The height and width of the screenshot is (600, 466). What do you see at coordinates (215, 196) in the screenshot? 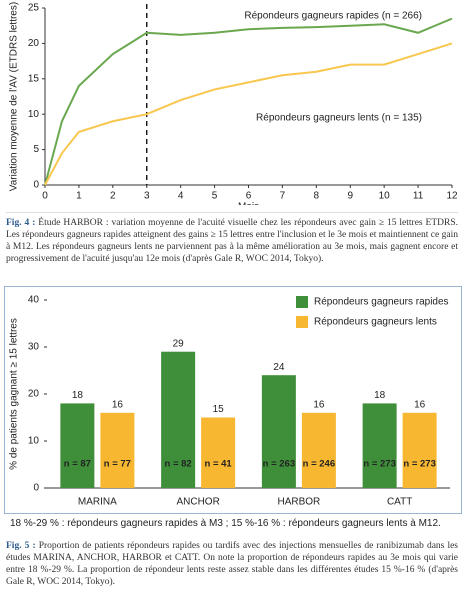
I see `x-tick-label: 5` at bounding box center [215, 196].